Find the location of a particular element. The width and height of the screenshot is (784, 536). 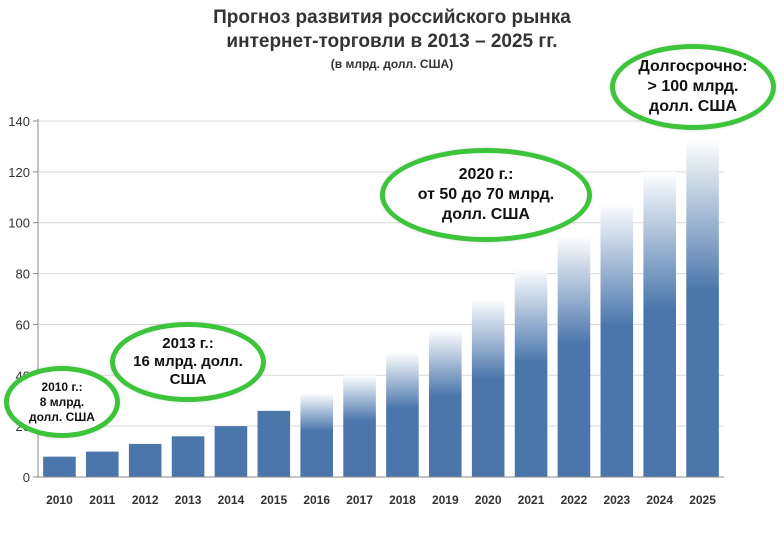

callout-2020-text: 2020 г.: от 50 до 70 млрд. долл. США is located at coordinates (486, 194).